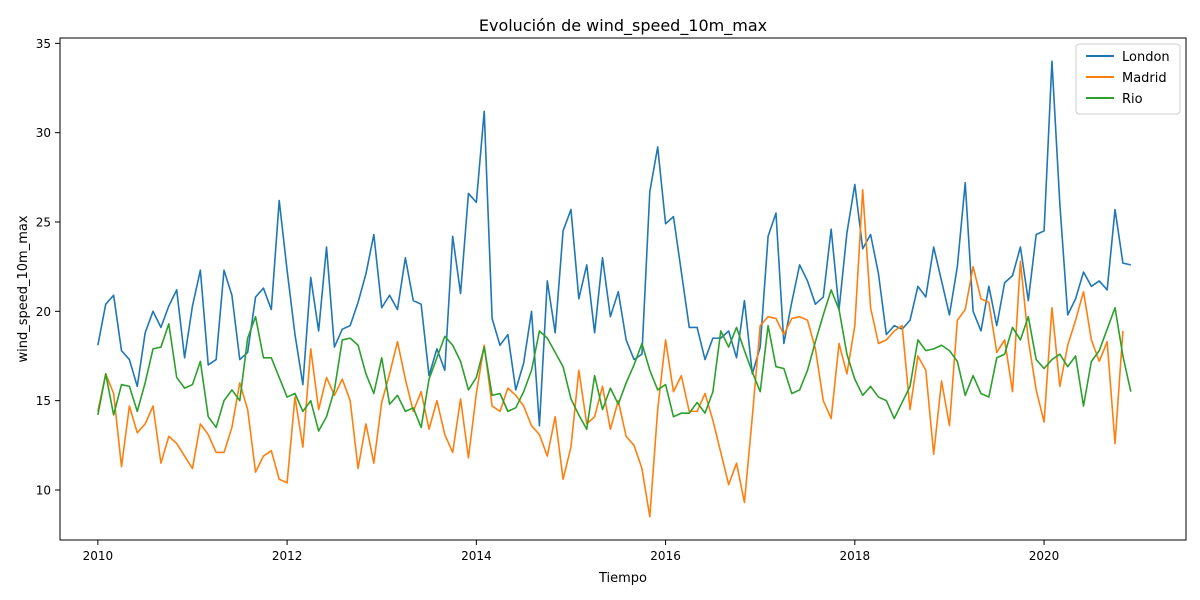  Describe the element at coordinates (622, 578) in the screenshot. I see `x-axis-label: Tiempo` at that location.